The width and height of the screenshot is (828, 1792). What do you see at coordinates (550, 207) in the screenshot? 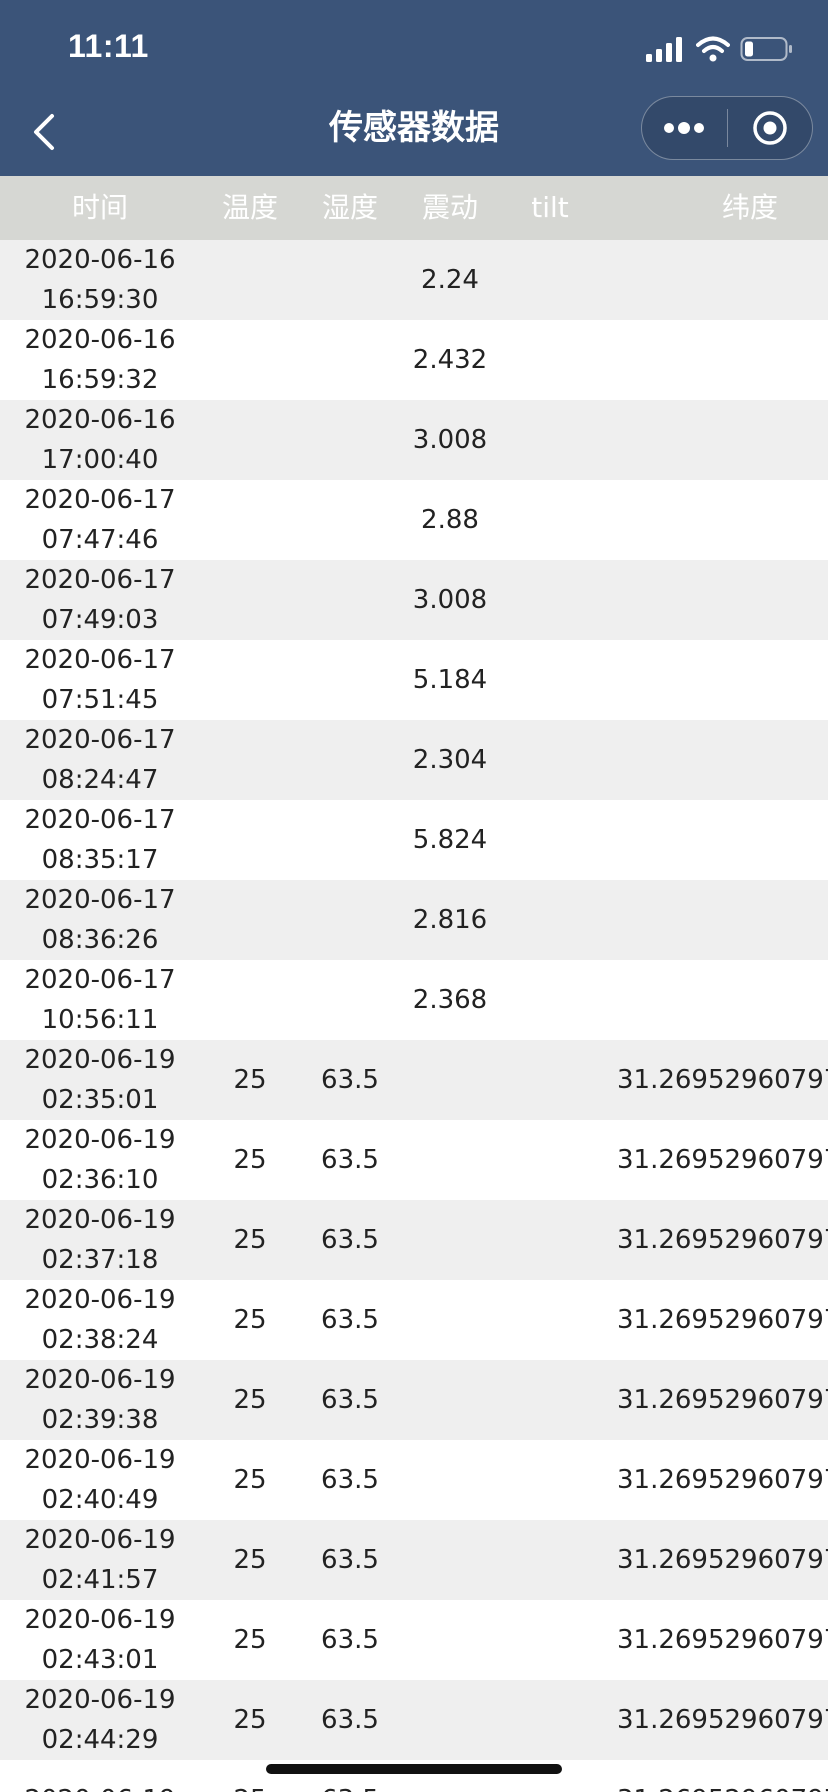
I see `header-tilt: tilt` at bounding box center [550, 207].